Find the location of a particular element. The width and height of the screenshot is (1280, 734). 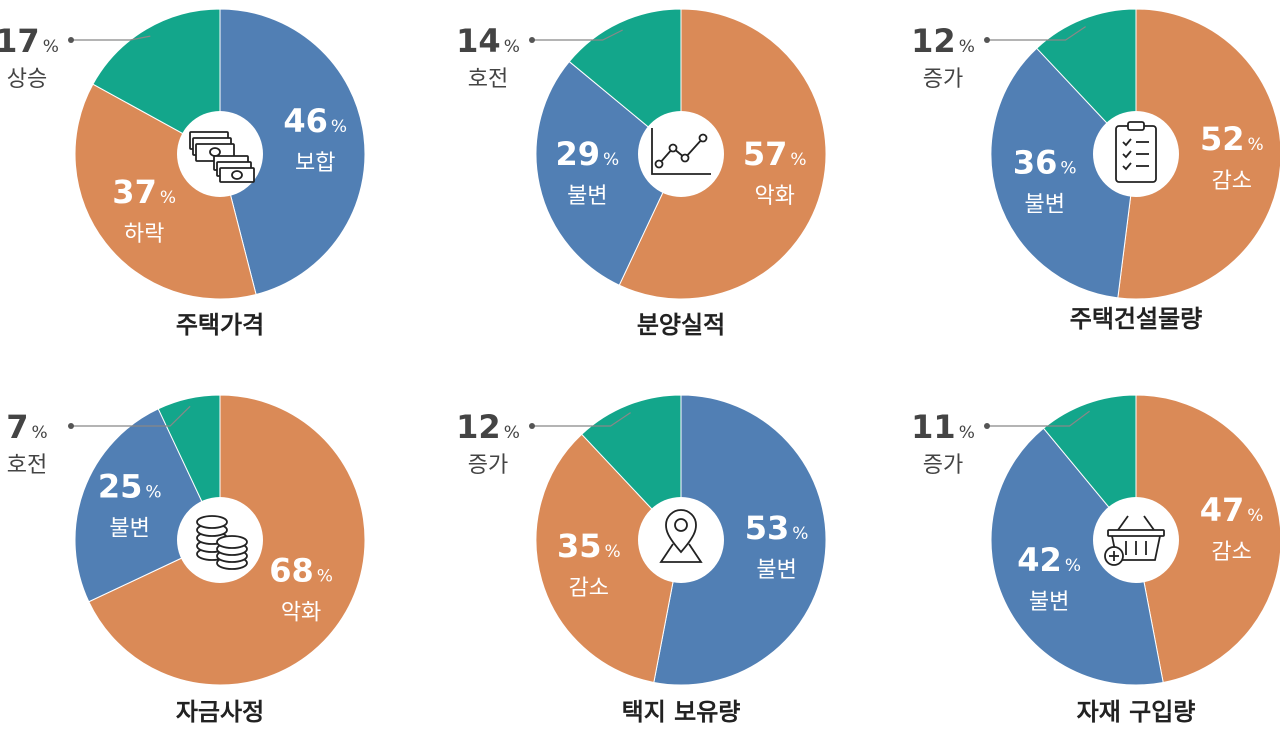

slice-category: 호전 is located at coordinates (27, 465).